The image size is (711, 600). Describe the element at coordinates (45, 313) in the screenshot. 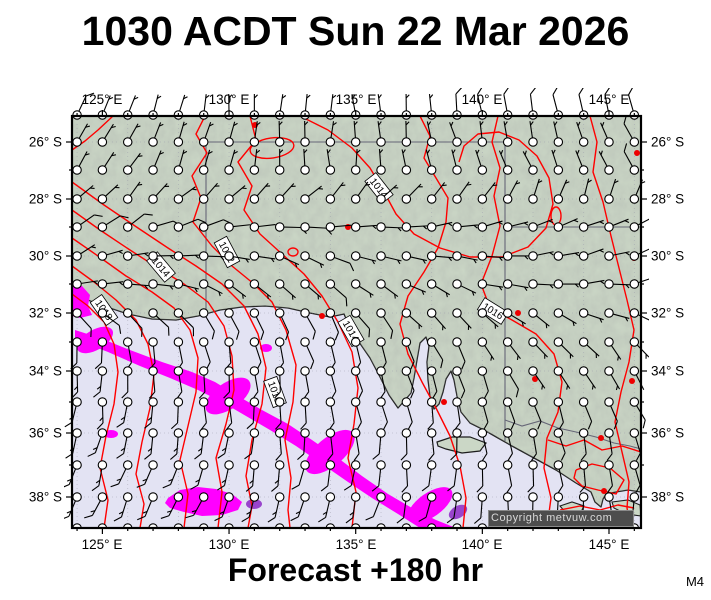

I see `lat-label-left: 32° S` at that location.